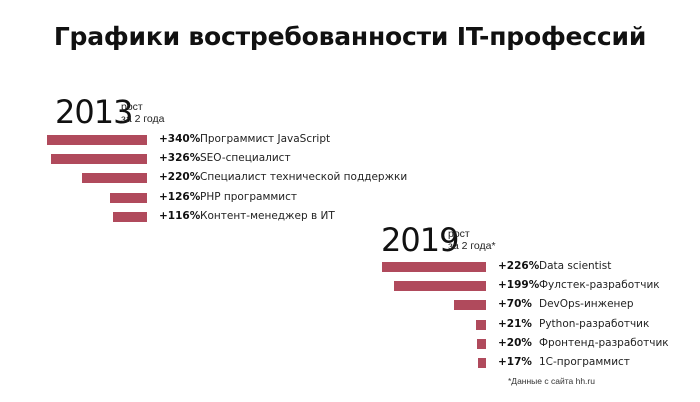 This screenshot has width=700, height=402. What do you see at coordinates (350, 267) in the screenshot?
I see `bar-row: +226% Data scientist` at bounding box center [350, 267].